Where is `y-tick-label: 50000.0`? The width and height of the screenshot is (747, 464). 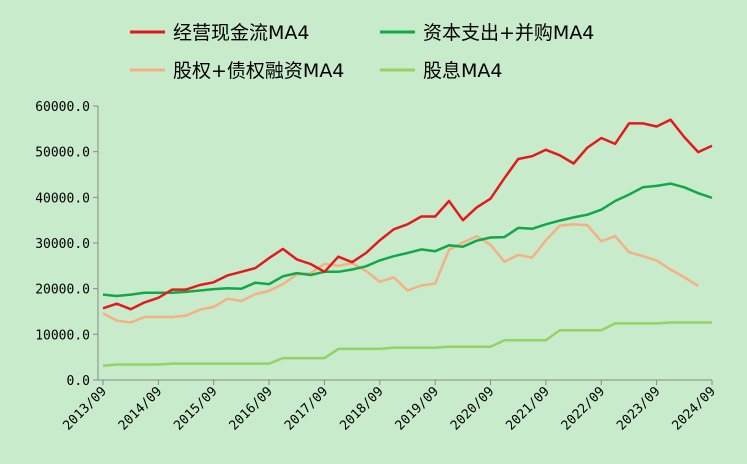 y-tick-label: 50000.0 is located at coordinates (62, 153).